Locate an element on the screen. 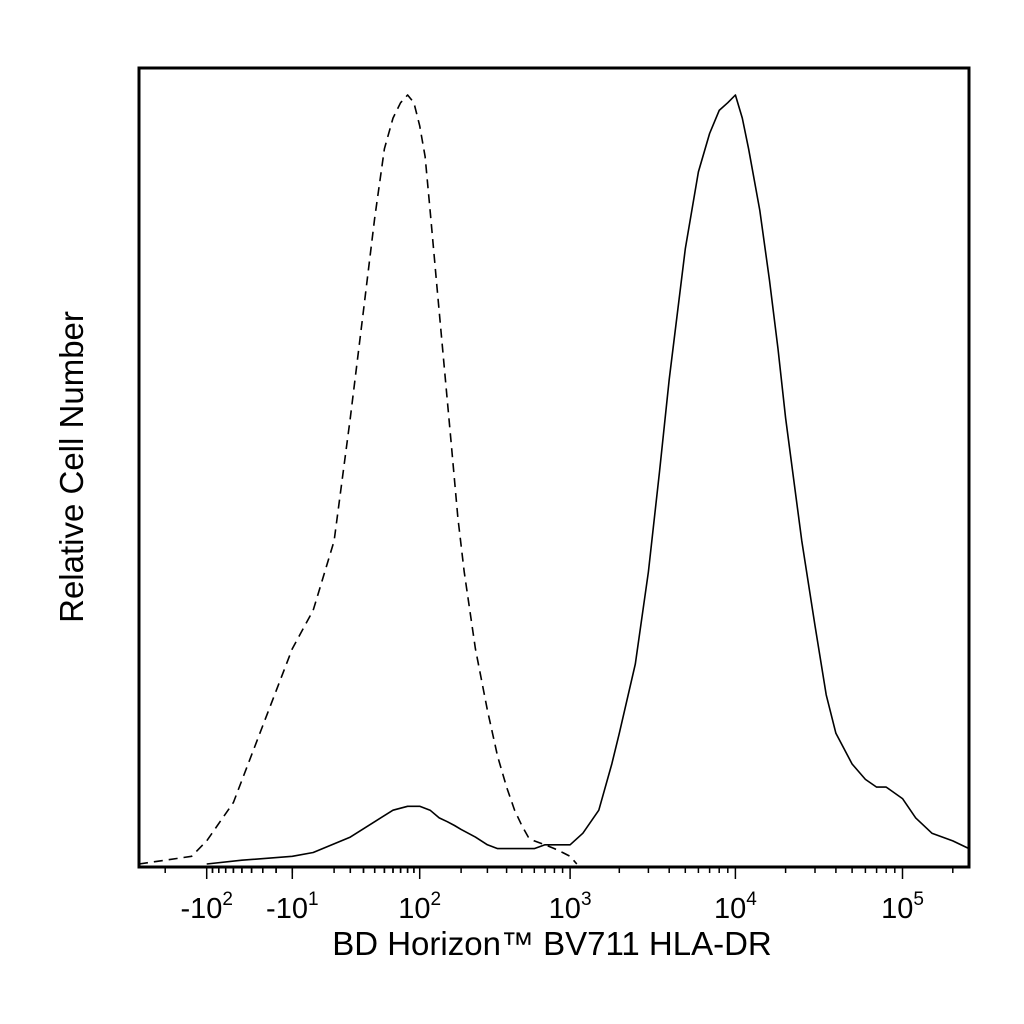 Image resolution: width=1024 pixels, height=1024 pixels. y-axis-title: Relative Cell Number is located at coordinates (71, 467).